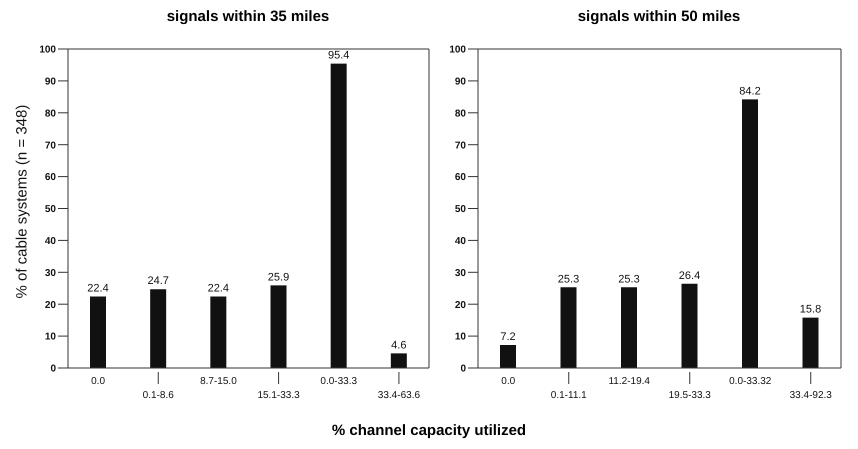  What do you see at coordinates (278, 395) in the screenshot?
I see `x-tick-label: 15.1-33.3` at bounding box center [278, 395].